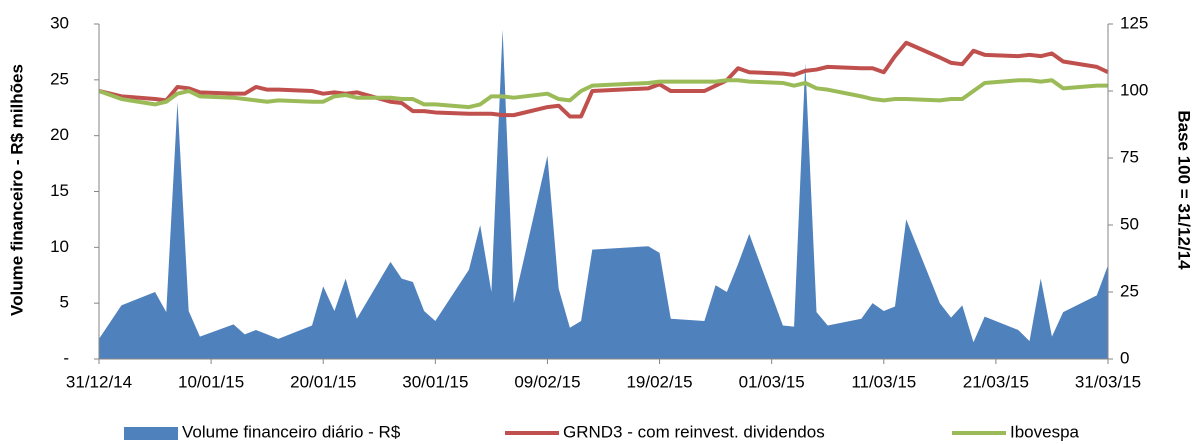  Describe the element at coordinates (1134, 89) in the screenshot. I see `y2-tick-label: 100` at that location.